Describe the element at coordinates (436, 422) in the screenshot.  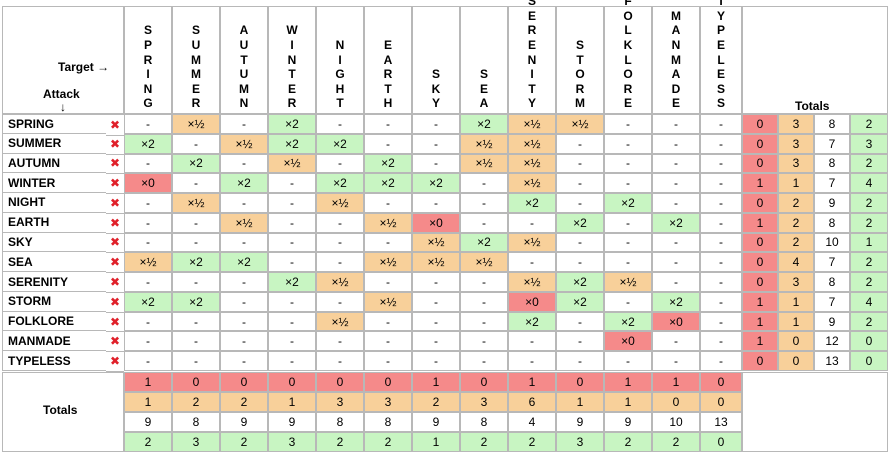
I see `column-total-cell: 9` at that location.